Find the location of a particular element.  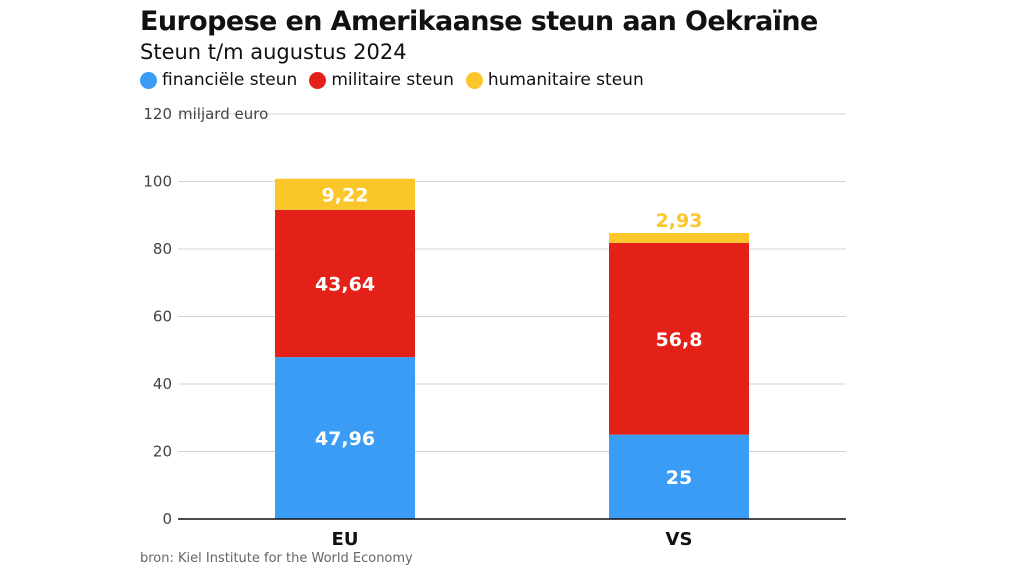

y-tick-label: 0 is located at coordinates (167, 519).